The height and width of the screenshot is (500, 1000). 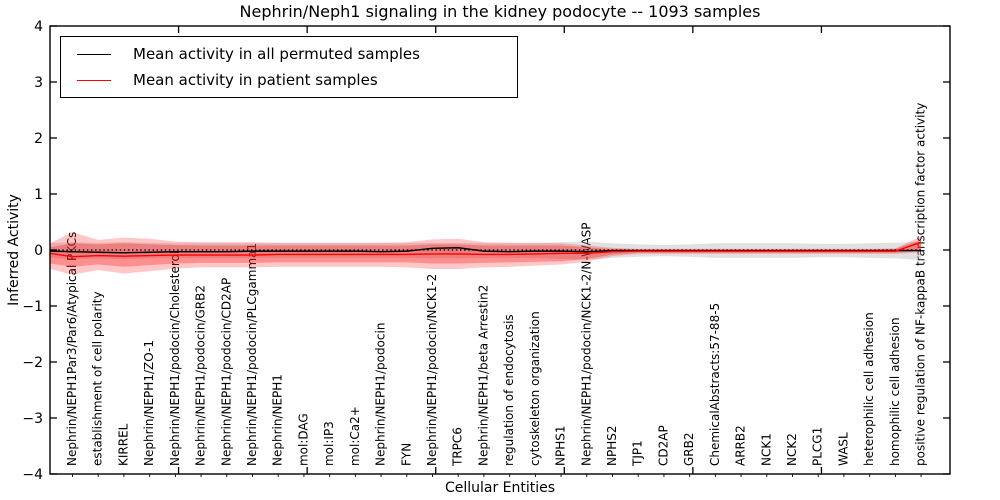 I want to click on x-tick-label: Nephrin/NEPH1/beta Arrestin2, so click(x=483, y=375).